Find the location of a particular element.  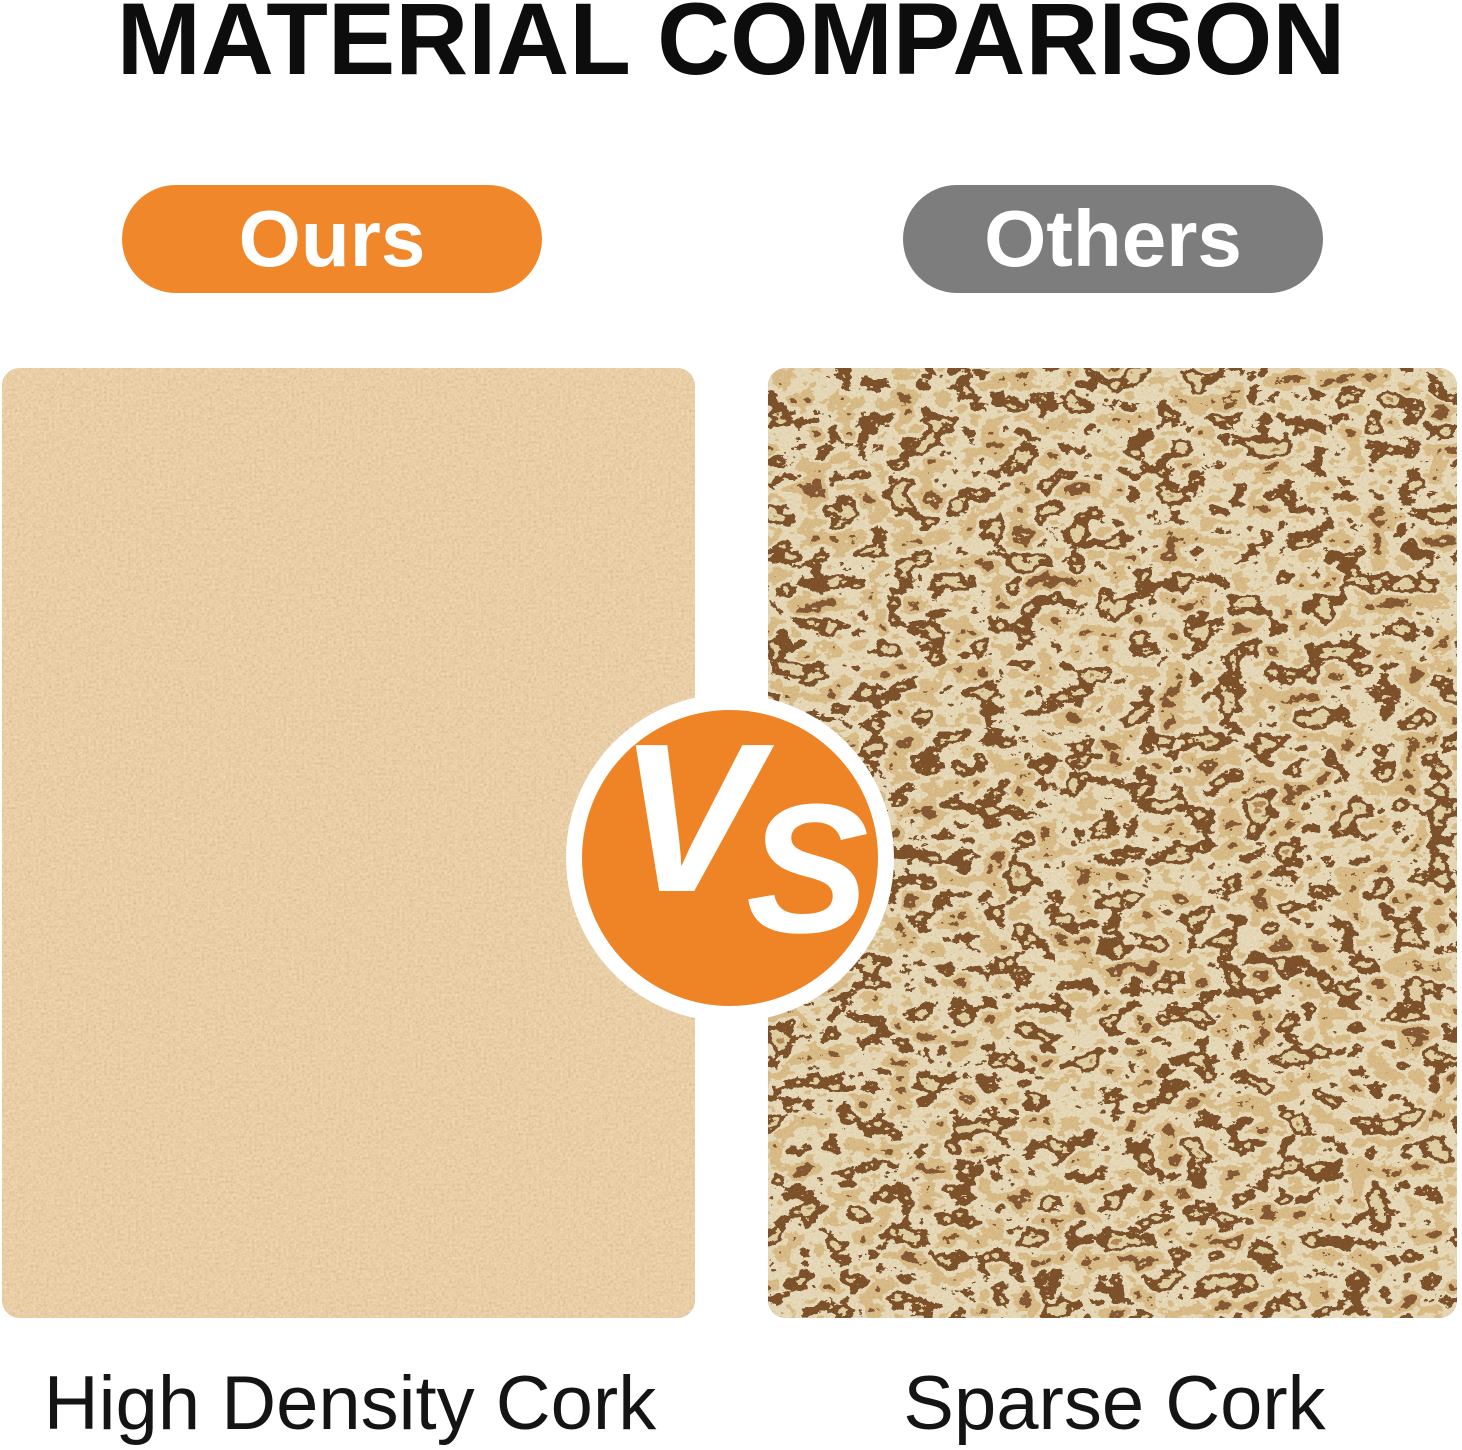

ours-badge-label: Ours is located at coordinates (332, 238).